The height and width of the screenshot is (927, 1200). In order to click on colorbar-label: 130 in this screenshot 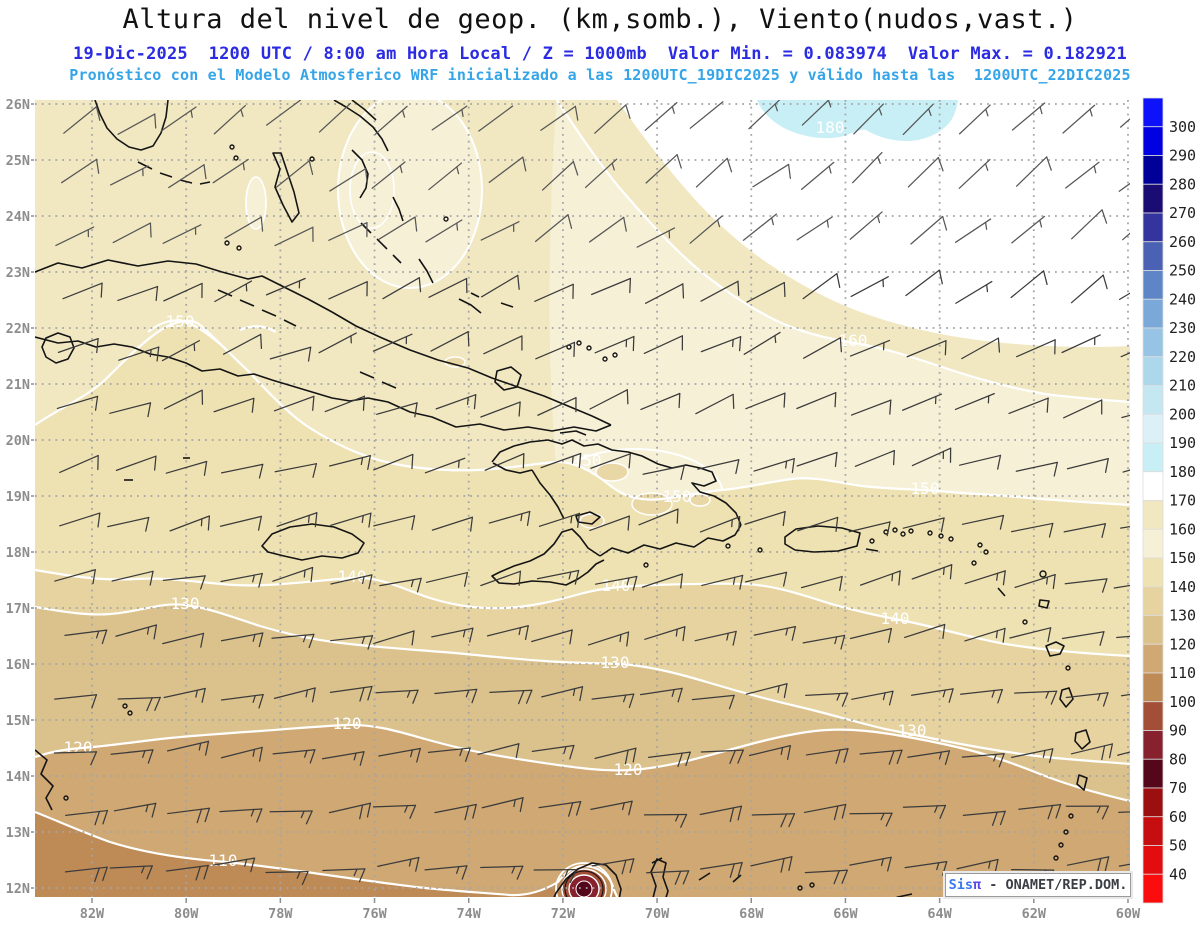, I will do `click(1182, 616)`.